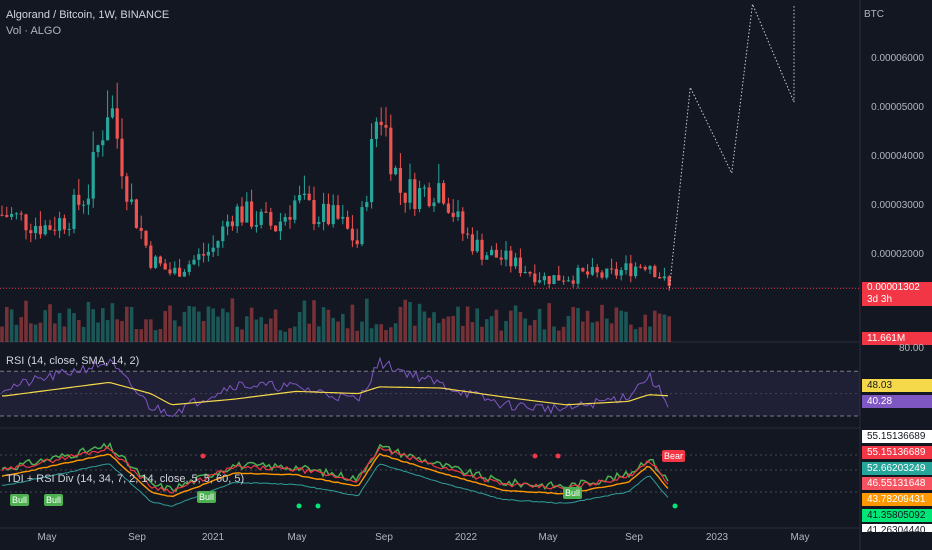 The height and width of the screenshot is (550, 932). What do you see at coordinates (897, 58) in the screenshot?
I see `price-tick: 0.00006000` at bounding box center [897, 58].